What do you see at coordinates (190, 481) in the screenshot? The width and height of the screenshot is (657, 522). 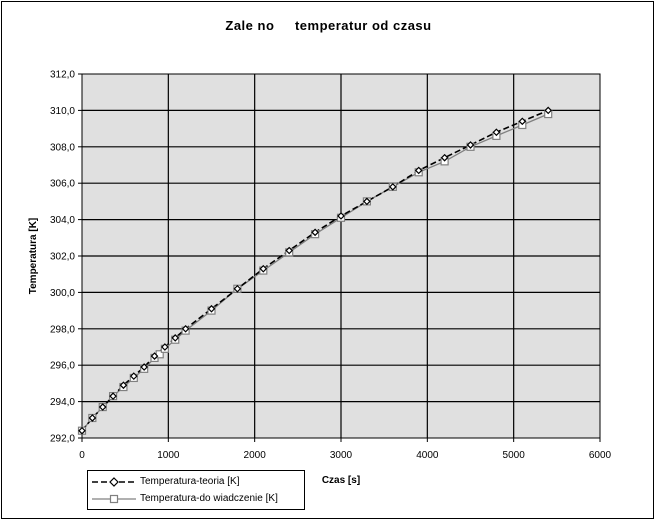 I see `legend-label-theory: Temperatura-teoria [K]` at bounding box center [190, 481].